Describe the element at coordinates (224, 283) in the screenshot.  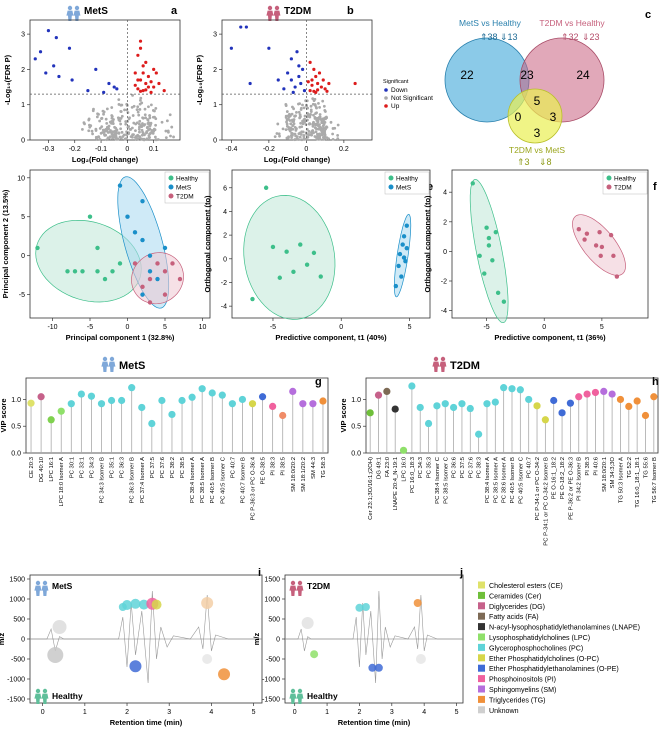
I see `y-tick-label: -2` at that location.